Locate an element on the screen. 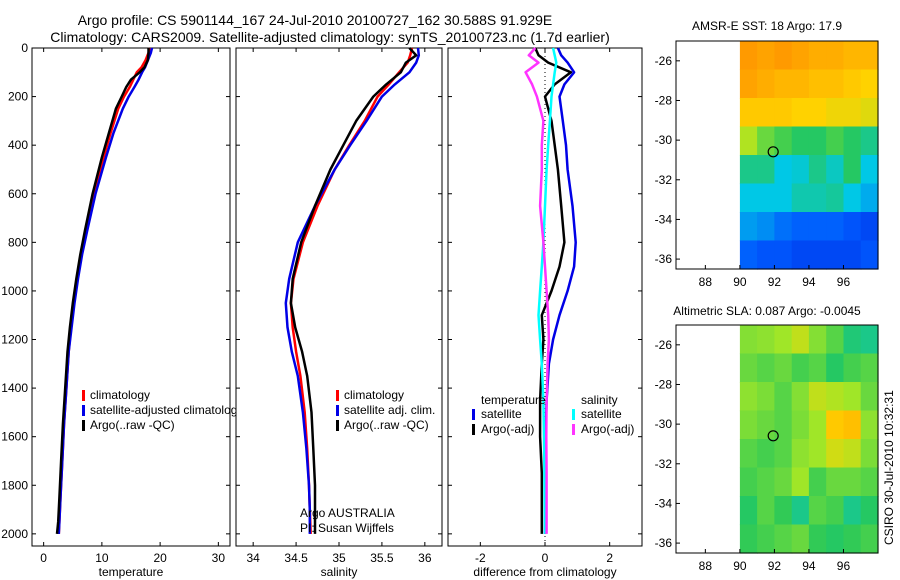  x-tick-label: 10 is located at coordinates (102, 558).